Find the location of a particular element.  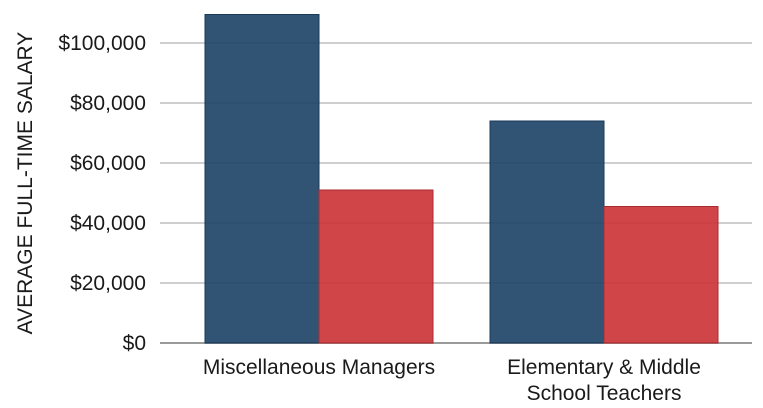

x-tick-label: Miscellaneous Managers is located at coordinates (319, 367).